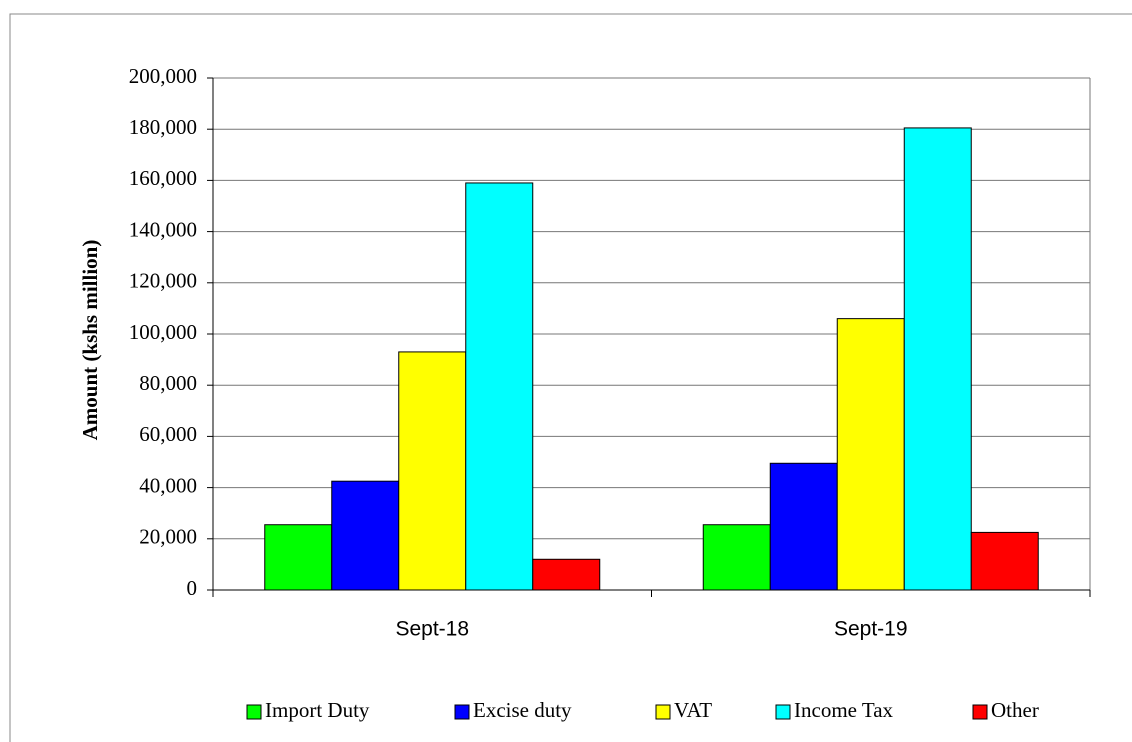 Image resolution: width=1132 pixels, height=742 pixels. I want to click on y-tick-label: 80,000, so click(168, 383).